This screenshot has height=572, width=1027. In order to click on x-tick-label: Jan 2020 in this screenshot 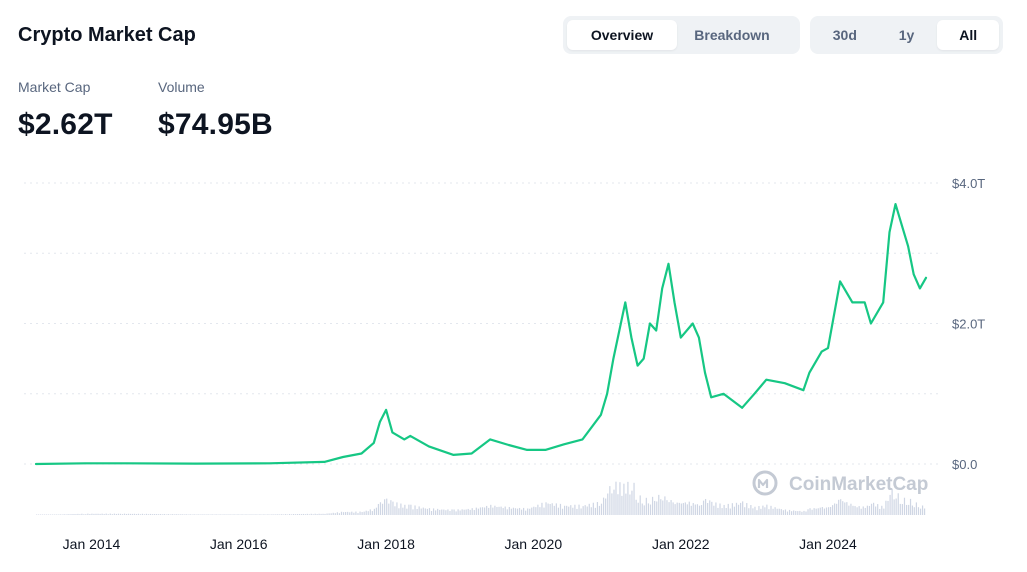, I will do `click(534, 544)`.